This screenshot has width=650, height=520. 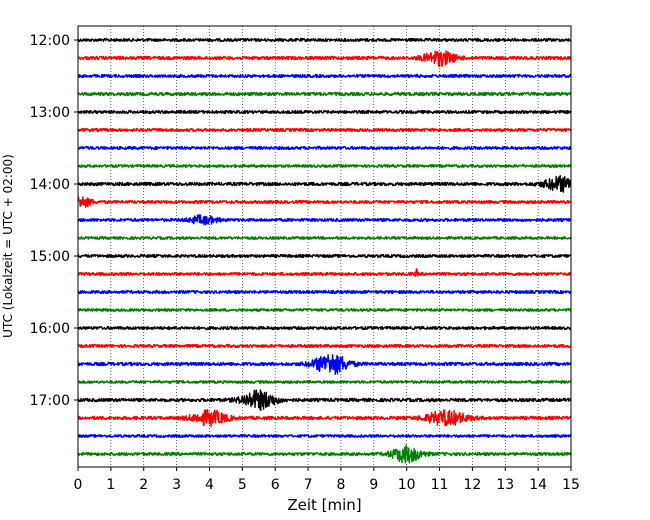 What do you see at coordinates (50, 257) in the screenshot?
I see `y-tick-label: 15:00` at bounding box center [50, 257].